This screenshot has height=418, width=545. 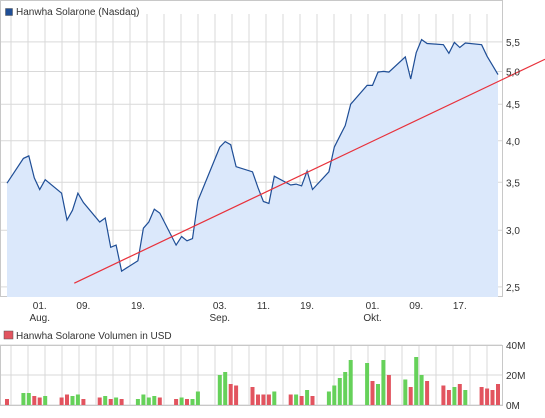 I want to click on price-y-tick-label: 5,5, so click(x=513, y=43).